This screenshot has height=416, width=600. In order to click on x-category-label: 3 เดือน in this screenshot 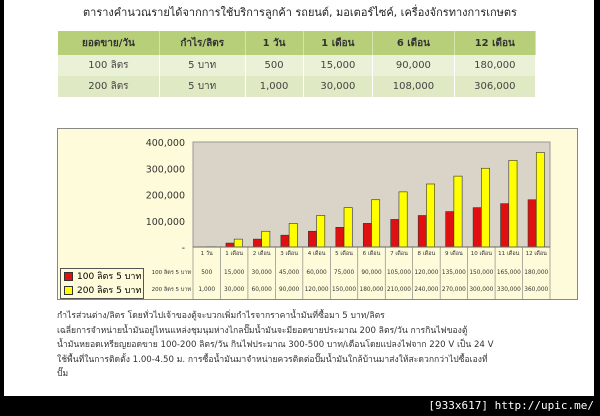, I will do `click(289, 253)`.